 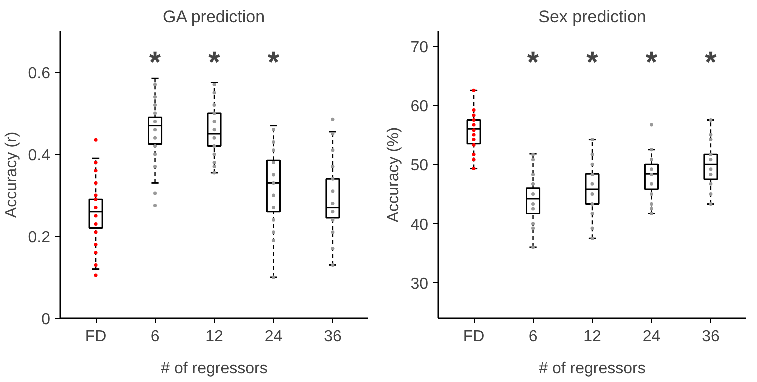 I want to click on chart-title: Sex prediction, so click(x=592, y=17).